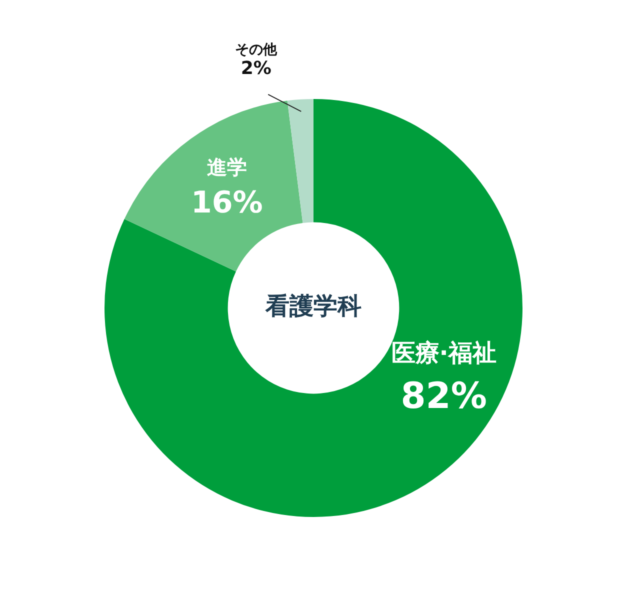 The image size is (617, 616). I want to click on data-label: 82%, so click(443, 397).